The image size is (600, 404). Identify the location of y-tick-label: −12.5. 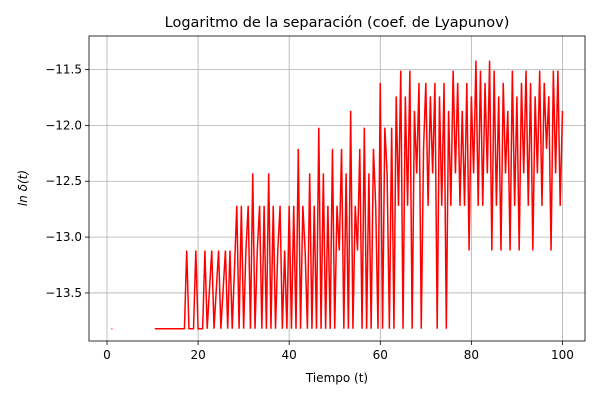
(63, 181).